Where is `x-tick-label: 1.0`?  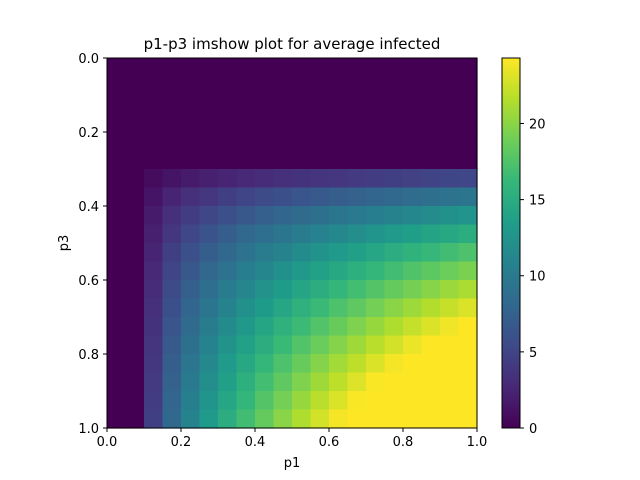 x-tick-label: 1.0 is located at coordinates (477, 442).